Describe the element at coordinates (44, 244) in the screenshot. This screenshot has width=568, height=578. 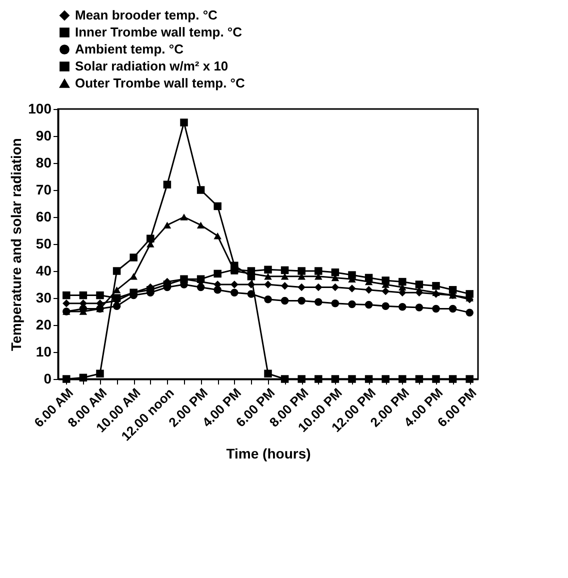
I see `y-tick-label: 50` at that location.